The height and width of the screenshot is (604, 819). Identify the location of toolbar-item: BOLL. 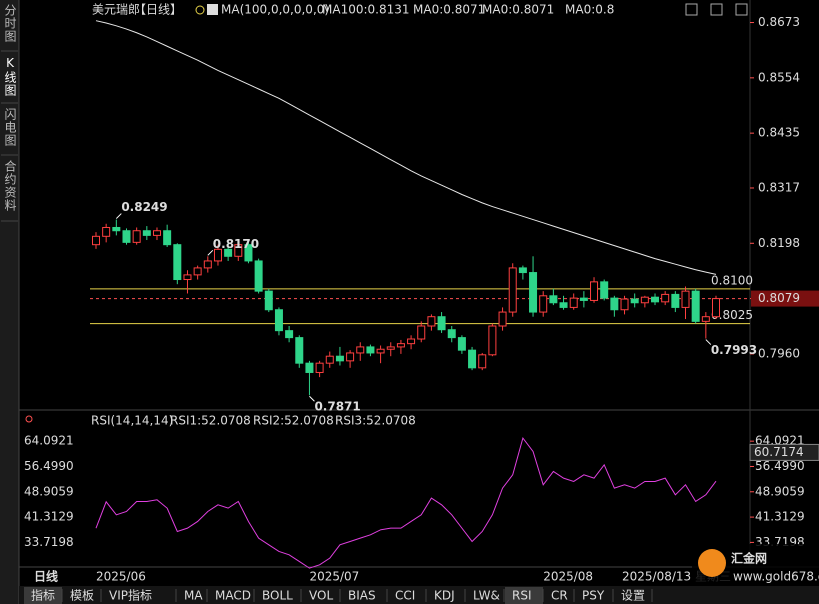
(277, 596).